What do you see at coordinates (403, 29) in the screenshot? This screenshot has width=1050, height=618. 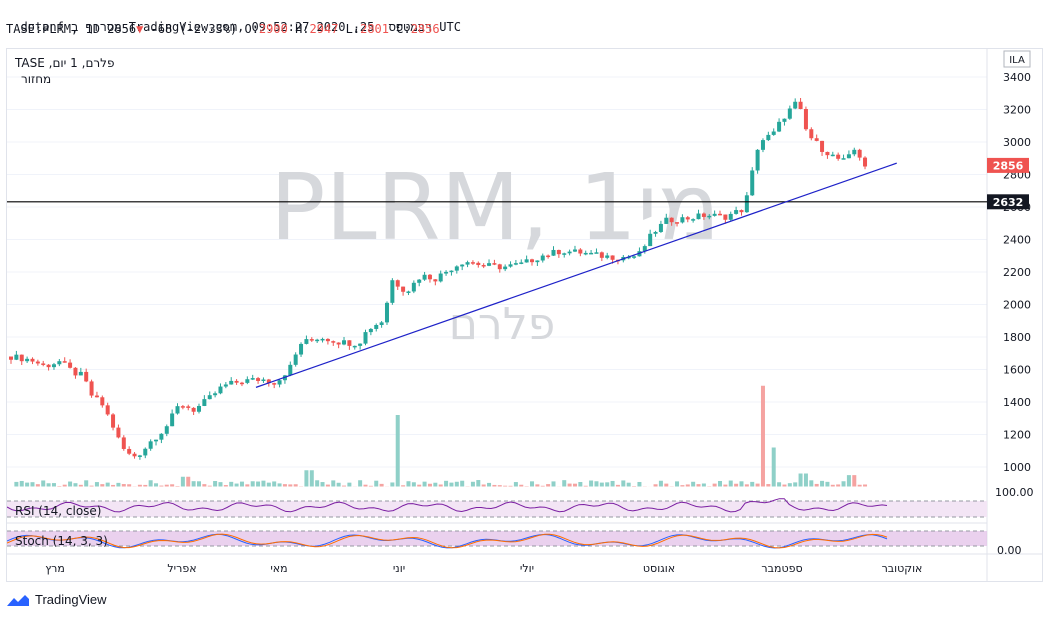 I see `close-label: C:` at bounding box center [403, 29].